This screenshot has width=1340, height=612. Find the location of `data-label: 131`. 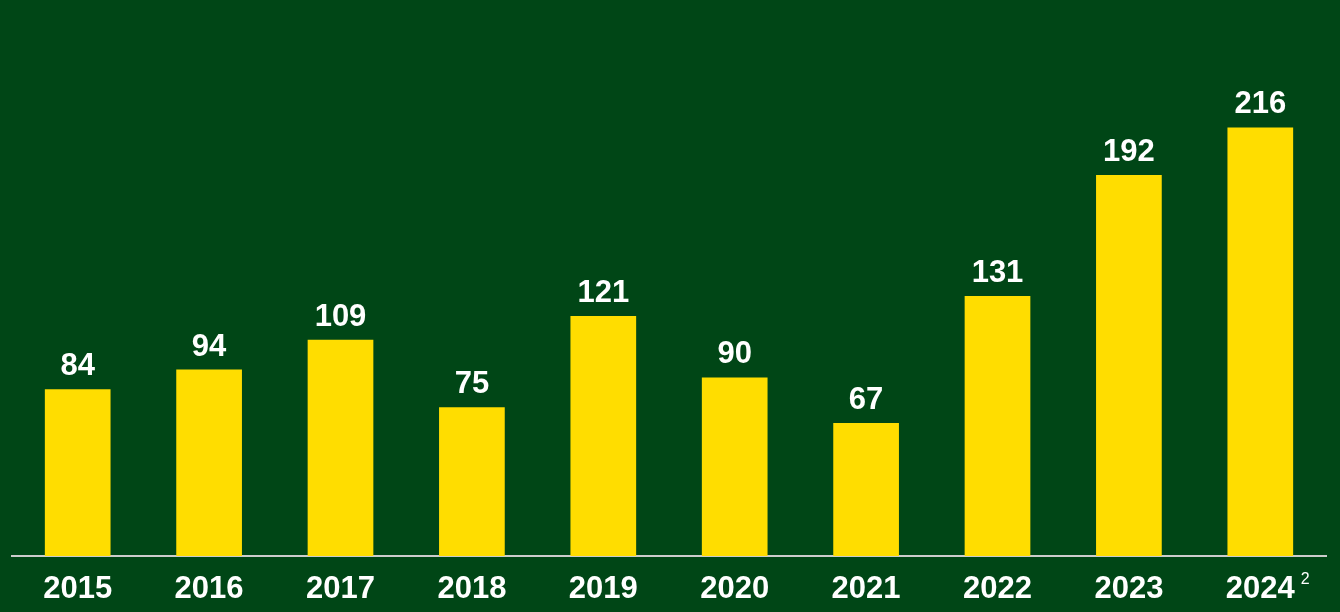

data-label: 131 is located at coordinates (997, 272).